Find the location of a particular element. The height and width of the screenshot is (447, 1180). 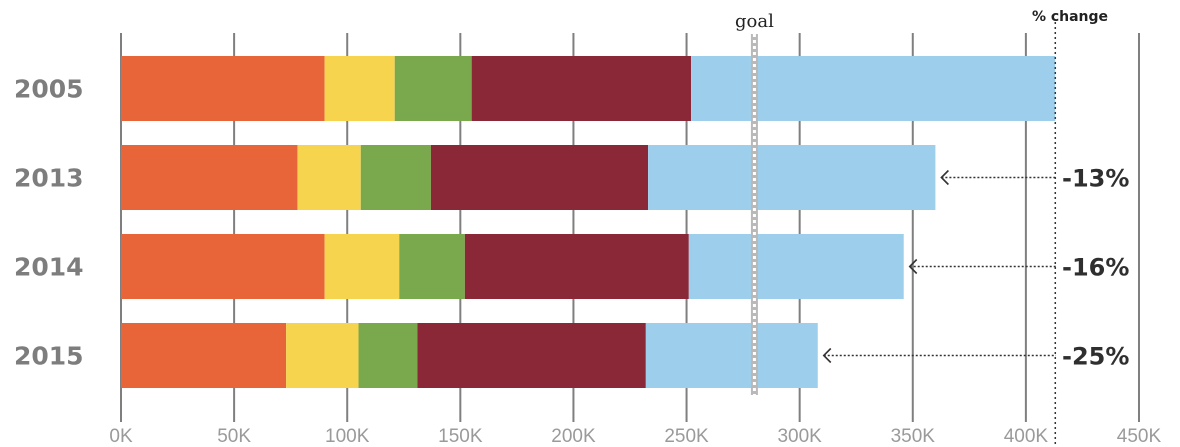

pct-change-label: -13% is located at coordinates (1095, 179).